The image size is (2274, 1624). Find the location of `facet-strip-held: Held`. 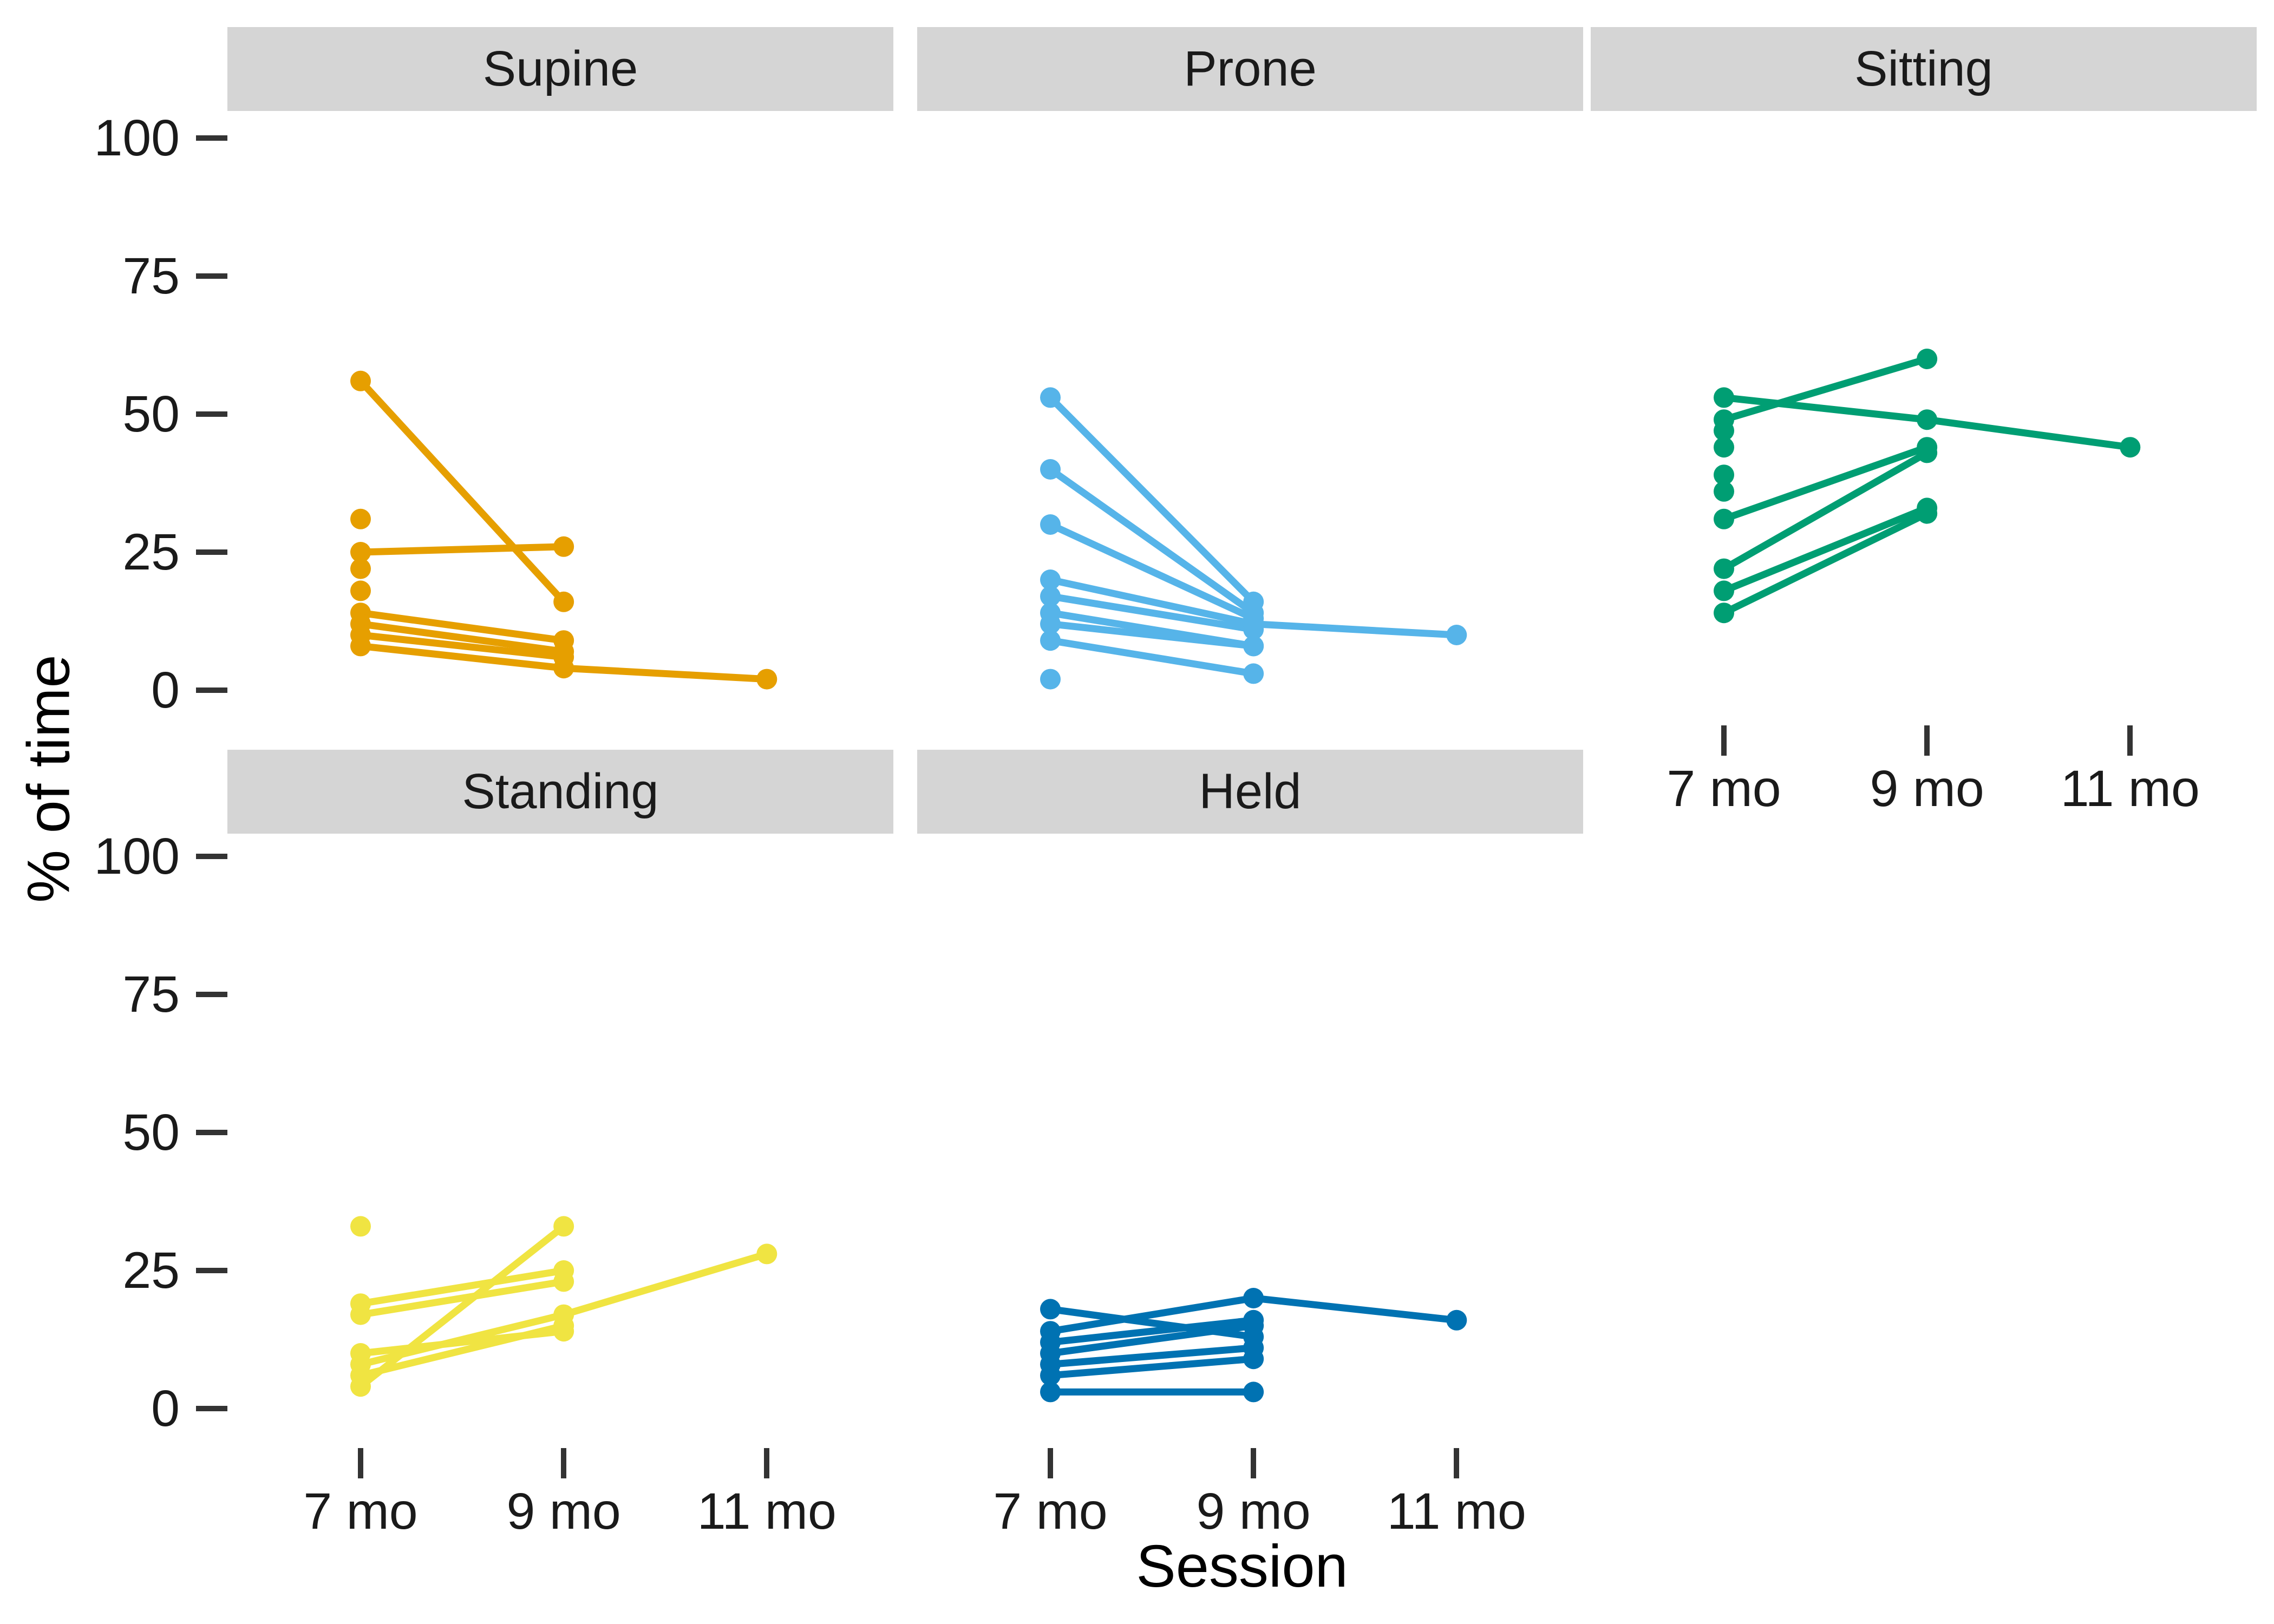

facet-strip-held: Held is located at coordinates (1250, 792).